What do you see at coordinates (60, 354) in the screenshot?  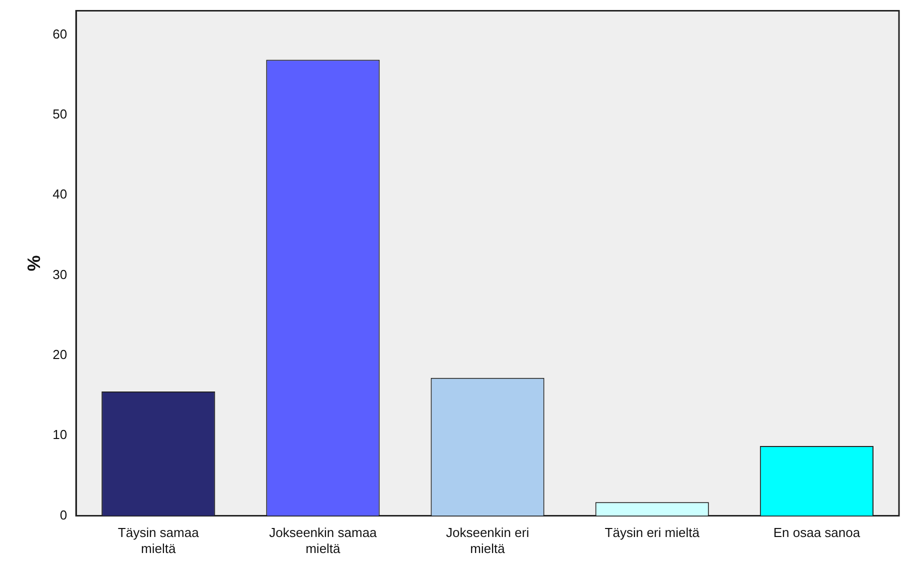 I see `y-tick-label: 20` at bounding box center [60, 354].